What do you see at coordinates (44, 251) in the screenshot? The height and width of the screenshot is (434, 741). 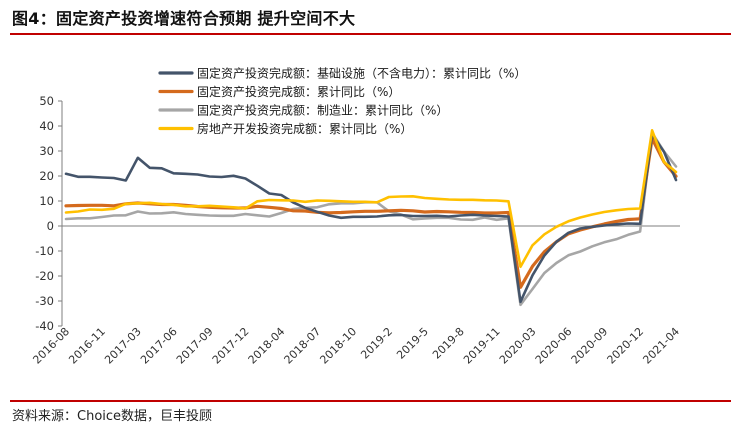 I see `y-tick-label: -10` at bounding box center [44, 251].